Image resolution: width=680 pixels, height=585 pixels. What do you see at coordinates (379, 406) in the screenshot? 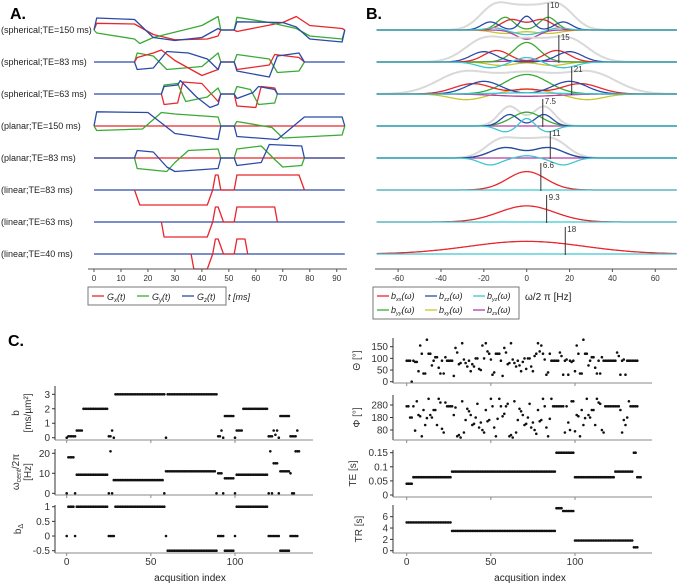
I see `y-tick-label: 280` at bounding box center [379, 406].